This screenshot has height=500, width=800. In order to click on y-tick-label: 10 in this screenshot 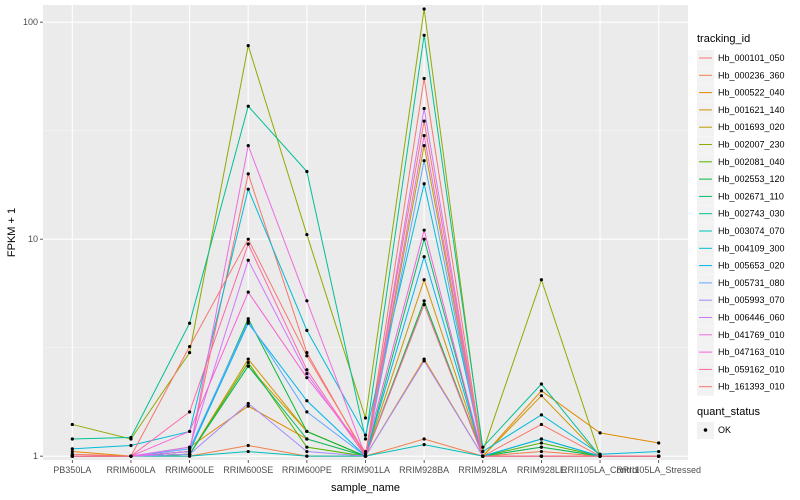, I will do `click(33, 239)`.